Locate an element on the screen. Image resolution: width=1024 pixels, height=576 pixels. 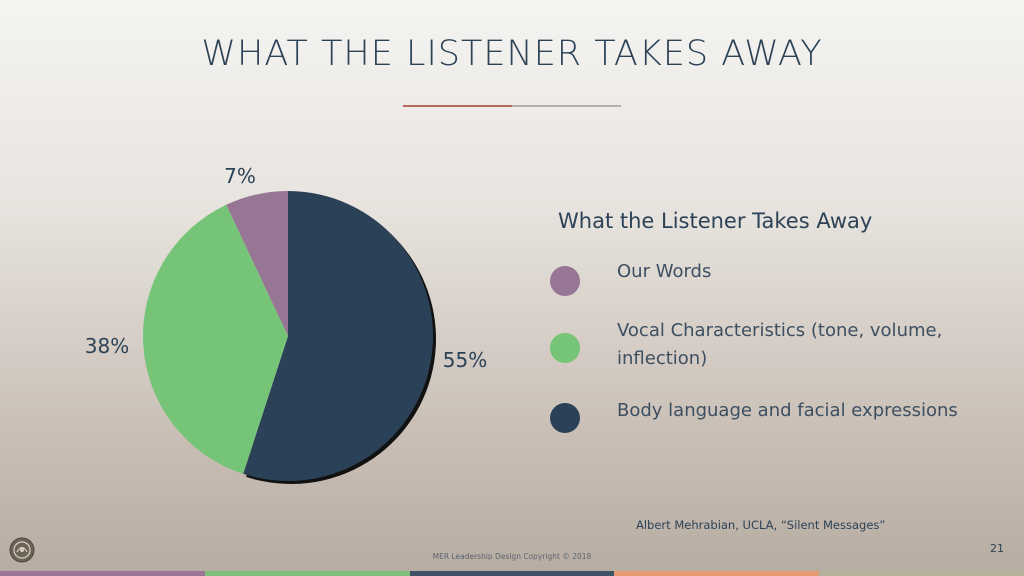
pie-label-2: 38% is located at coordinates (107, 346).